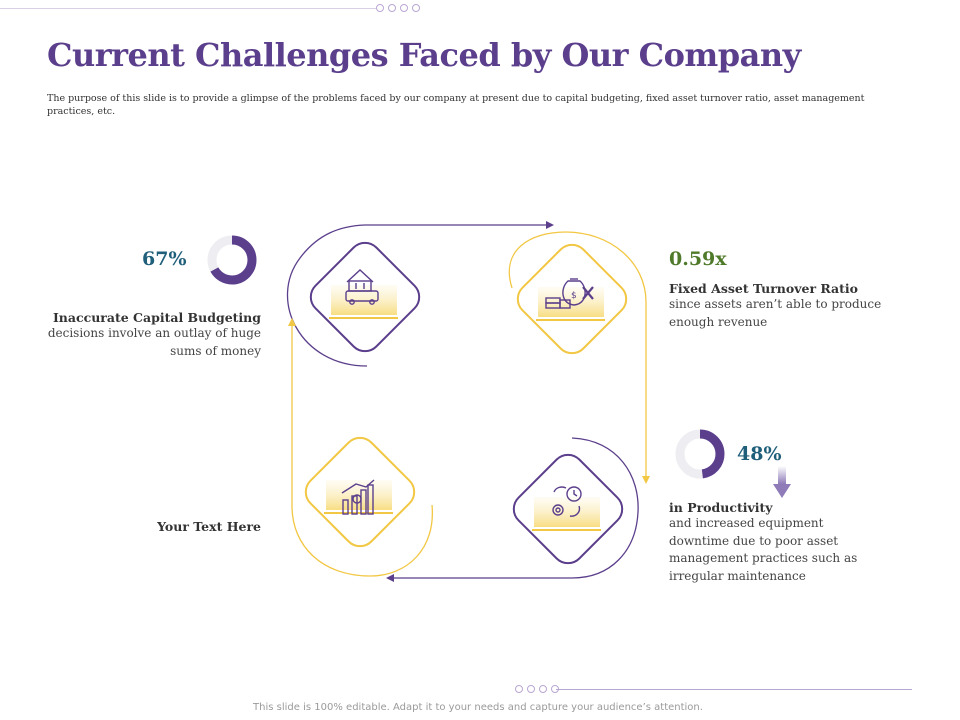 The width and height of the screenshot is (960, 720). Describe the element at coordinates (734, 689) in the screenshot. I see `bottom-divider` at that location.